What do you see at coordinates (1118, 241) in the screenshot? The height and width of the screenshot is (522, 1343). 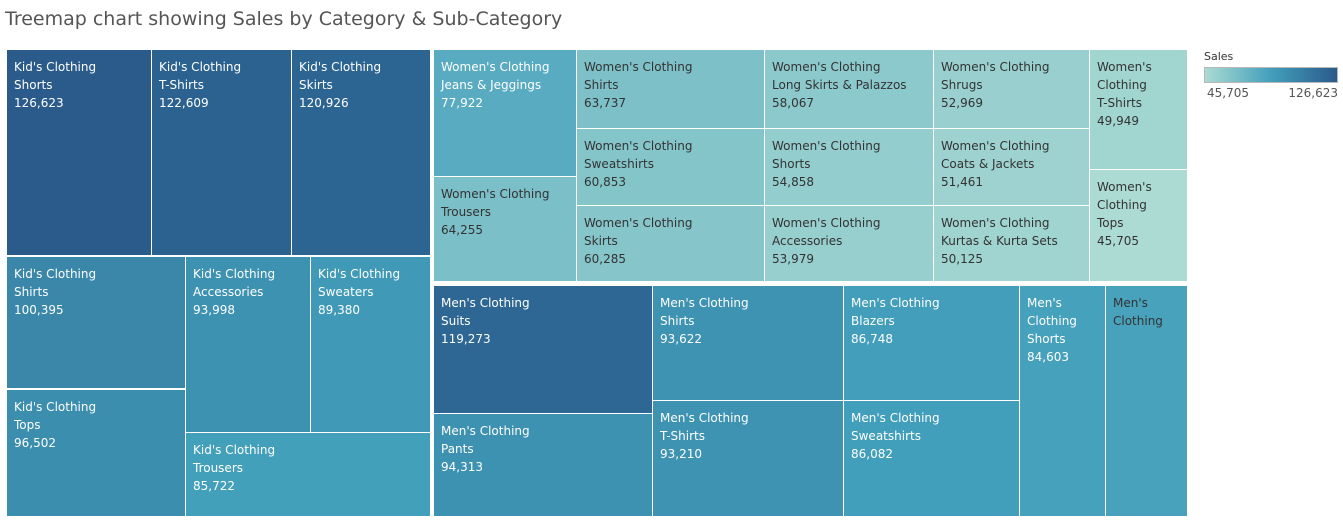 I see `tile-value-label: 45,705` at bounding box center [1118, 241].